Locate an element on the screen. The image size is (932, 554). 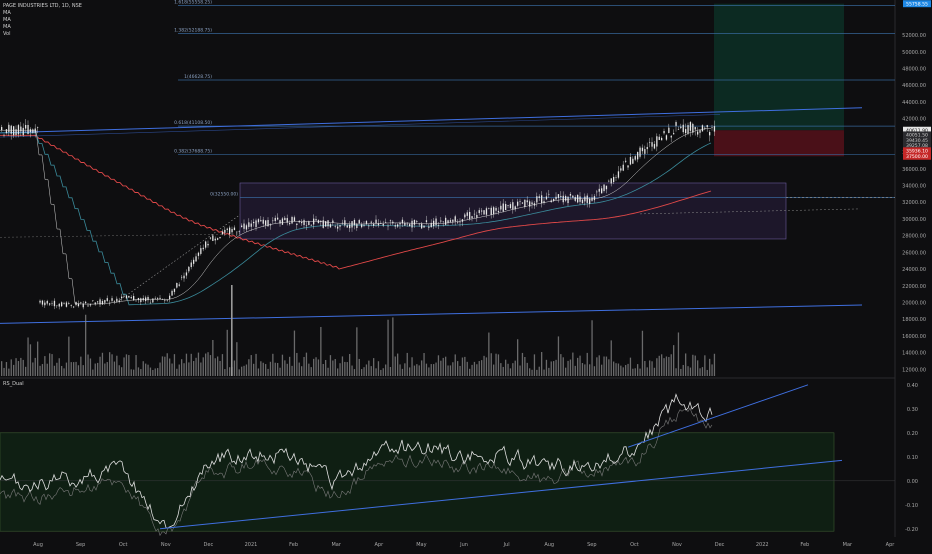
indicator-axis-tick: 0.10 is located at coordinates (912, 458).